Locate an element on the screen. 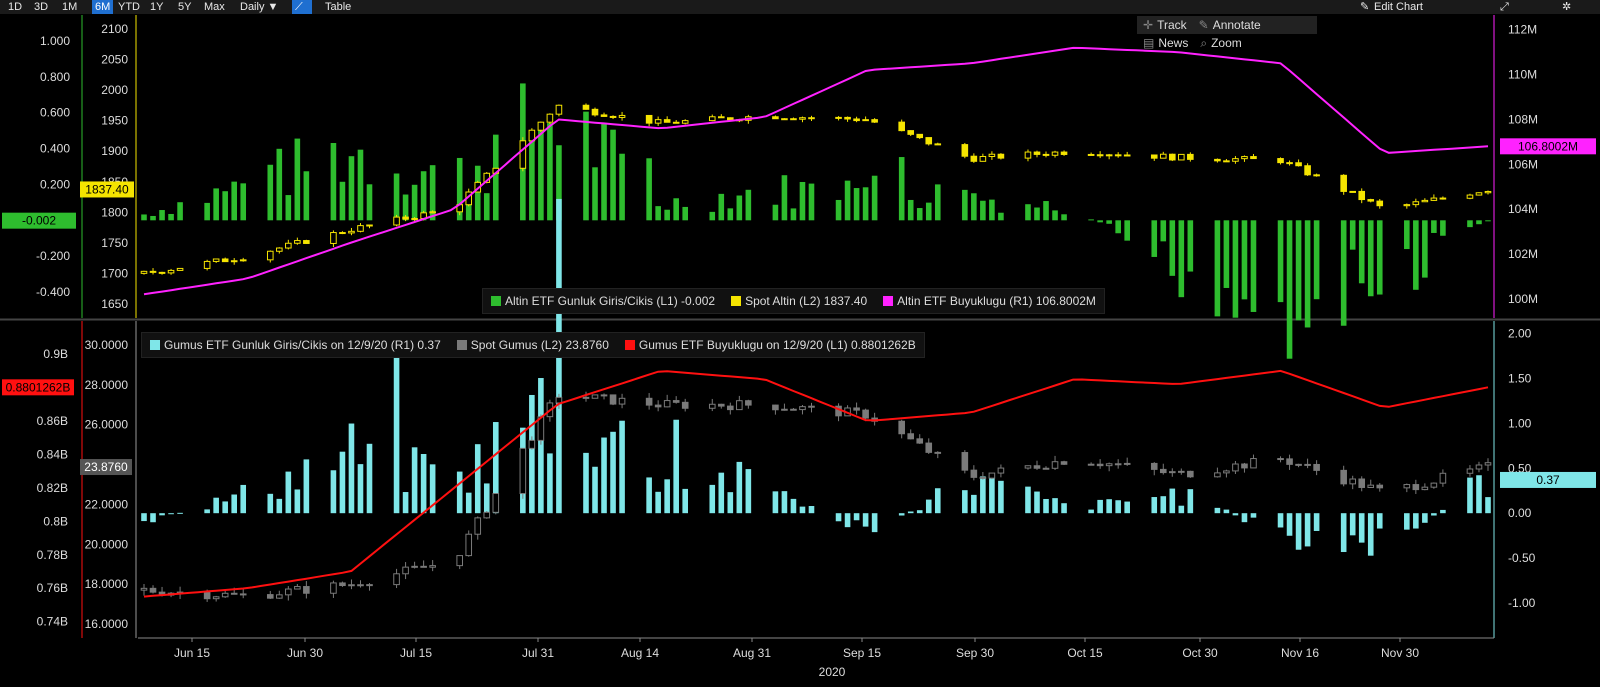 This screenshot has height=687, width=1600. x-tick-label: Sep 15 is located at coordinates (862, 653).